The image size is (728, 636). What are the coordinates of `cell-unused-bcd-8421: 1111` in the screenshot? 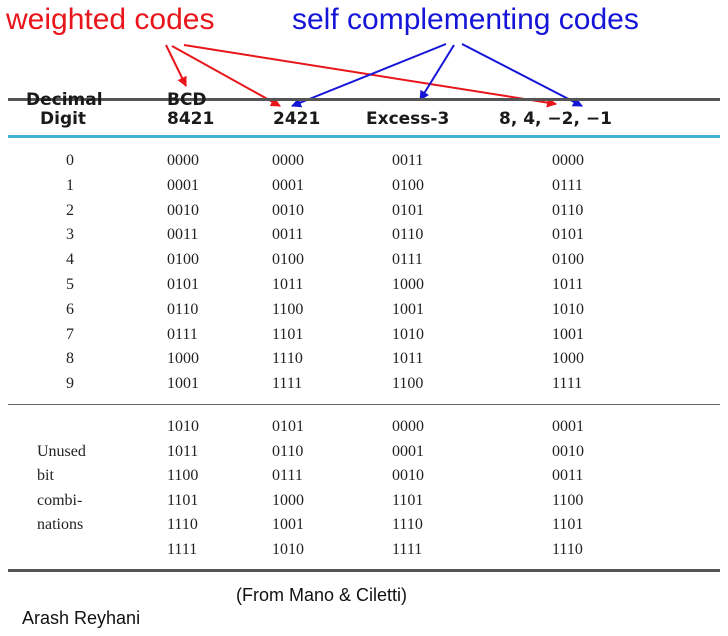 It's located at (182, 549).